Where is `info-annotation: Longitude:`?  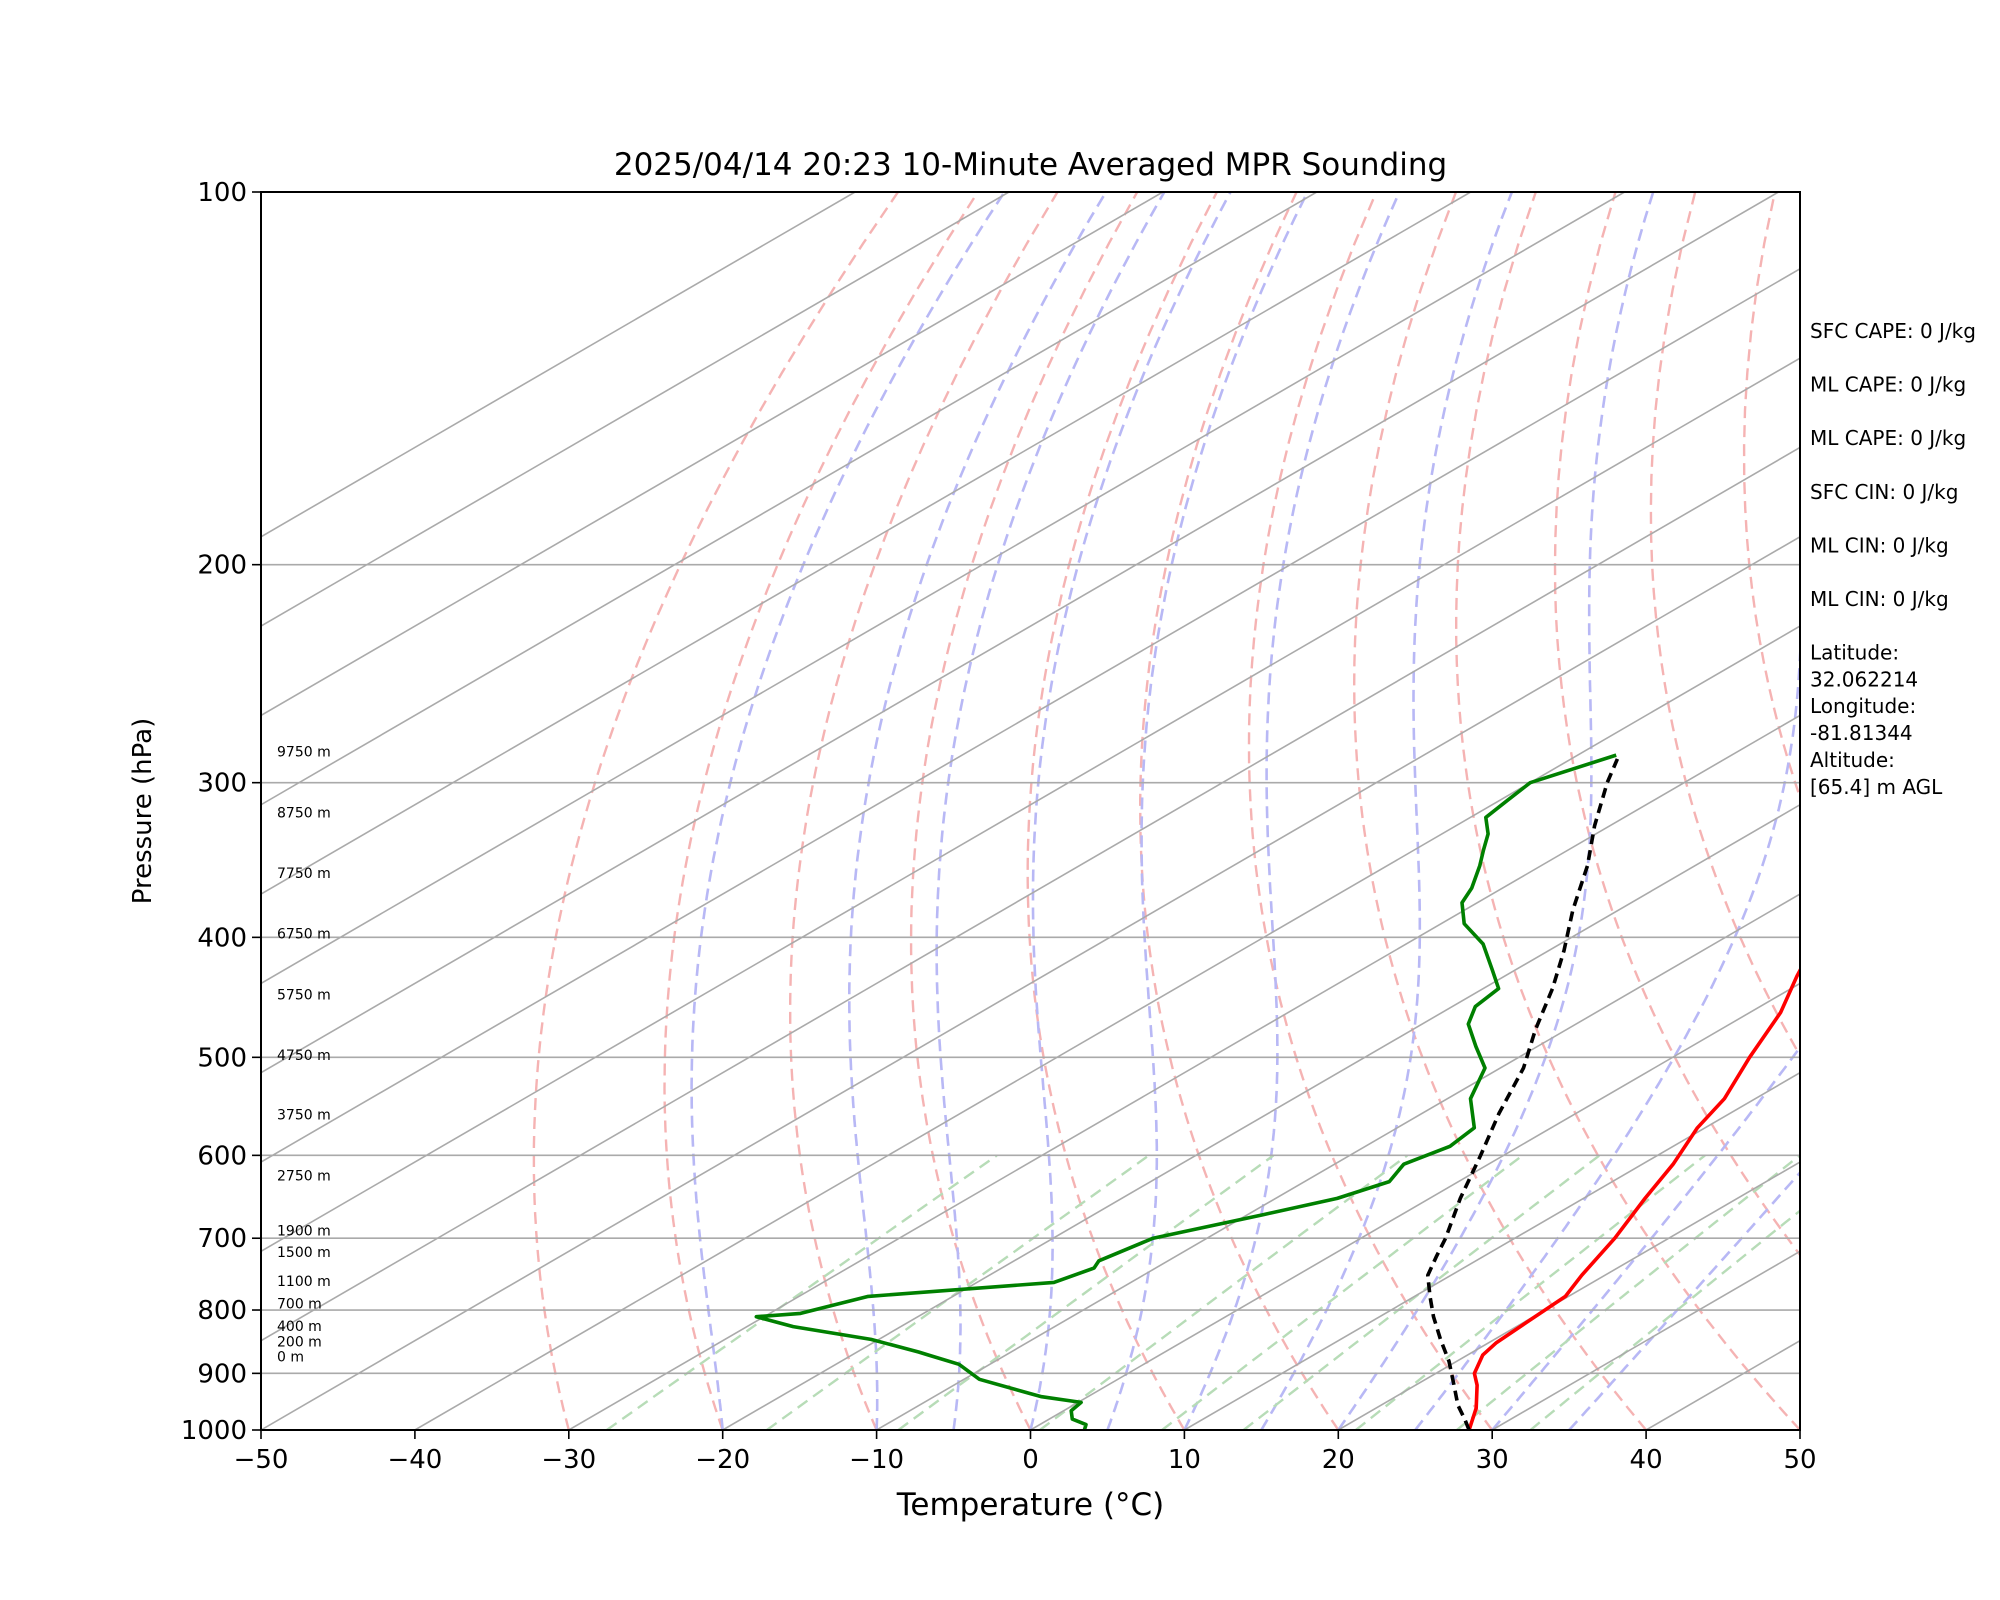
info-annotation: Longitude: is located at coordinates (1863, 706).